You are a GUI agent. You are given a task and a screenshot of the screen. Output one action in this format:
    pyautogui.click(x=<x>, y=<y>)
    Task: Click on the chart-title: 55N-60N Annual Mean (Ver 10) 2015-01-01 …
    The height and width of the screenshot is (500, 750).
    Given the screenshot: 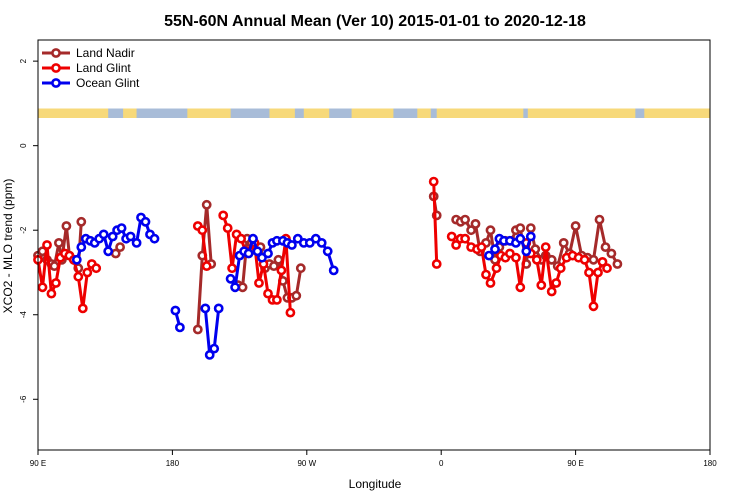 What is the action you would take?
    pyautogui.click(x=375, y=21)
    